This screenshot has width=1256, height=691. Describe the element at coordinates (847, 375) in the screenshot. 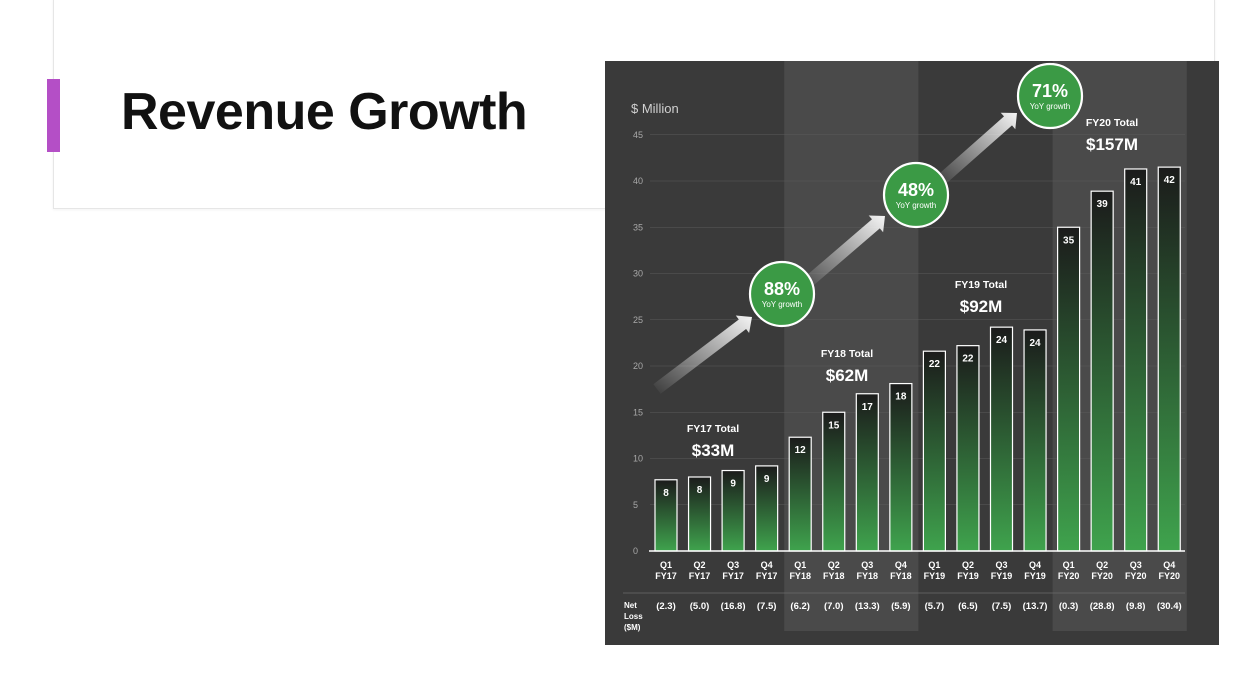

I see `year-total-value: $62M` at that location.